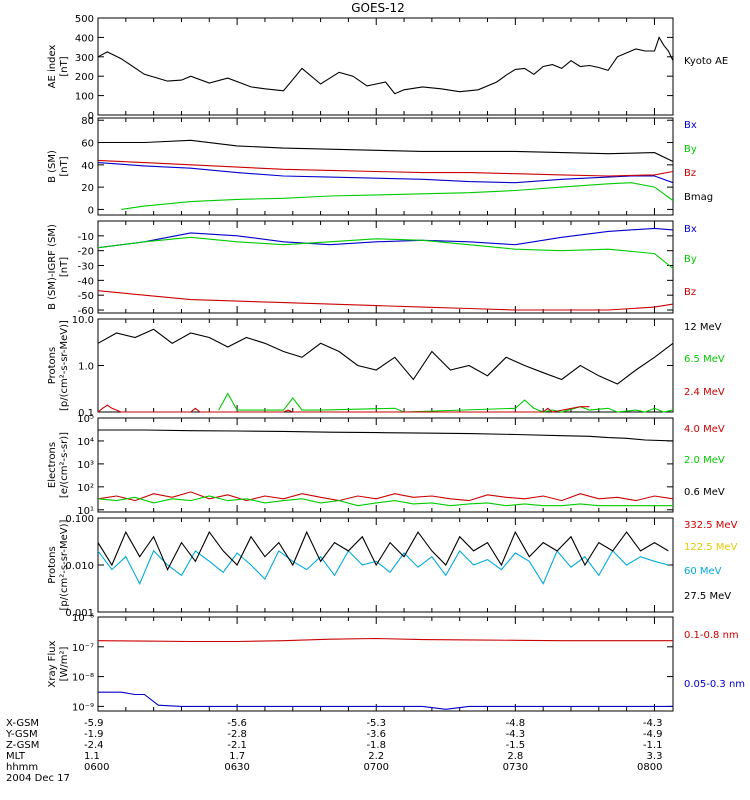 This screenshot has height=800, width=750. I want to click on panel-ae: 0 100 200 300 400 500 AE index [nT] Kyoto AE, so click(387, 68).